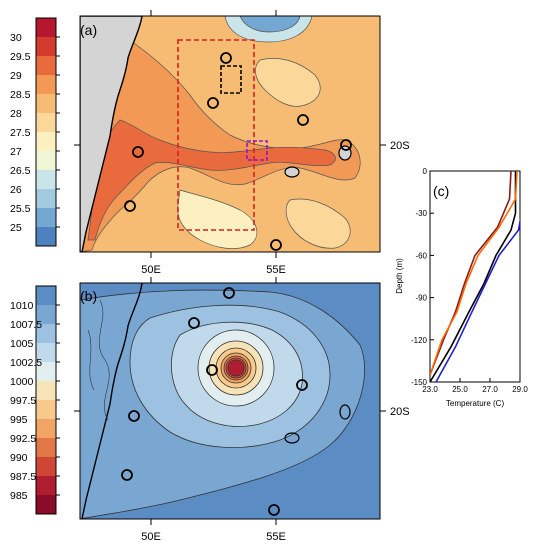 The image size is (535, 550). I want to click on profile-y-ticks: 0 -30 -60 -90 -120 -150, so click(422, 277).